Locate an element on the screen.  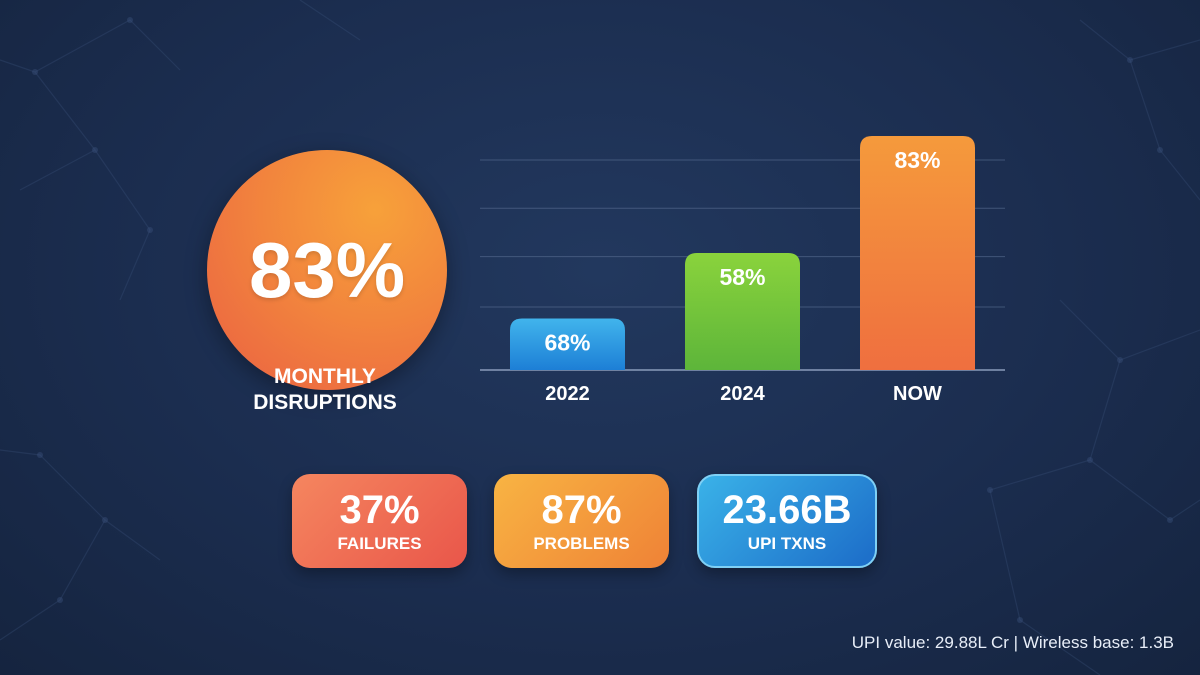
stat-problems-label: PROBLEMS is located at coordinates (581, 543).